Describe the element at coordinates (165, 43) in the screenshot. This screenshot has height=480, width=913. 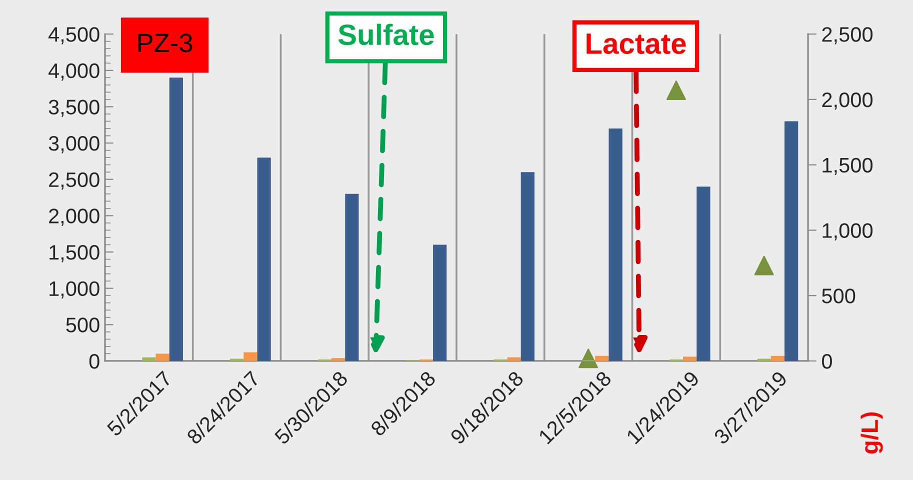
I see `annotation: PZ-3` at that location.